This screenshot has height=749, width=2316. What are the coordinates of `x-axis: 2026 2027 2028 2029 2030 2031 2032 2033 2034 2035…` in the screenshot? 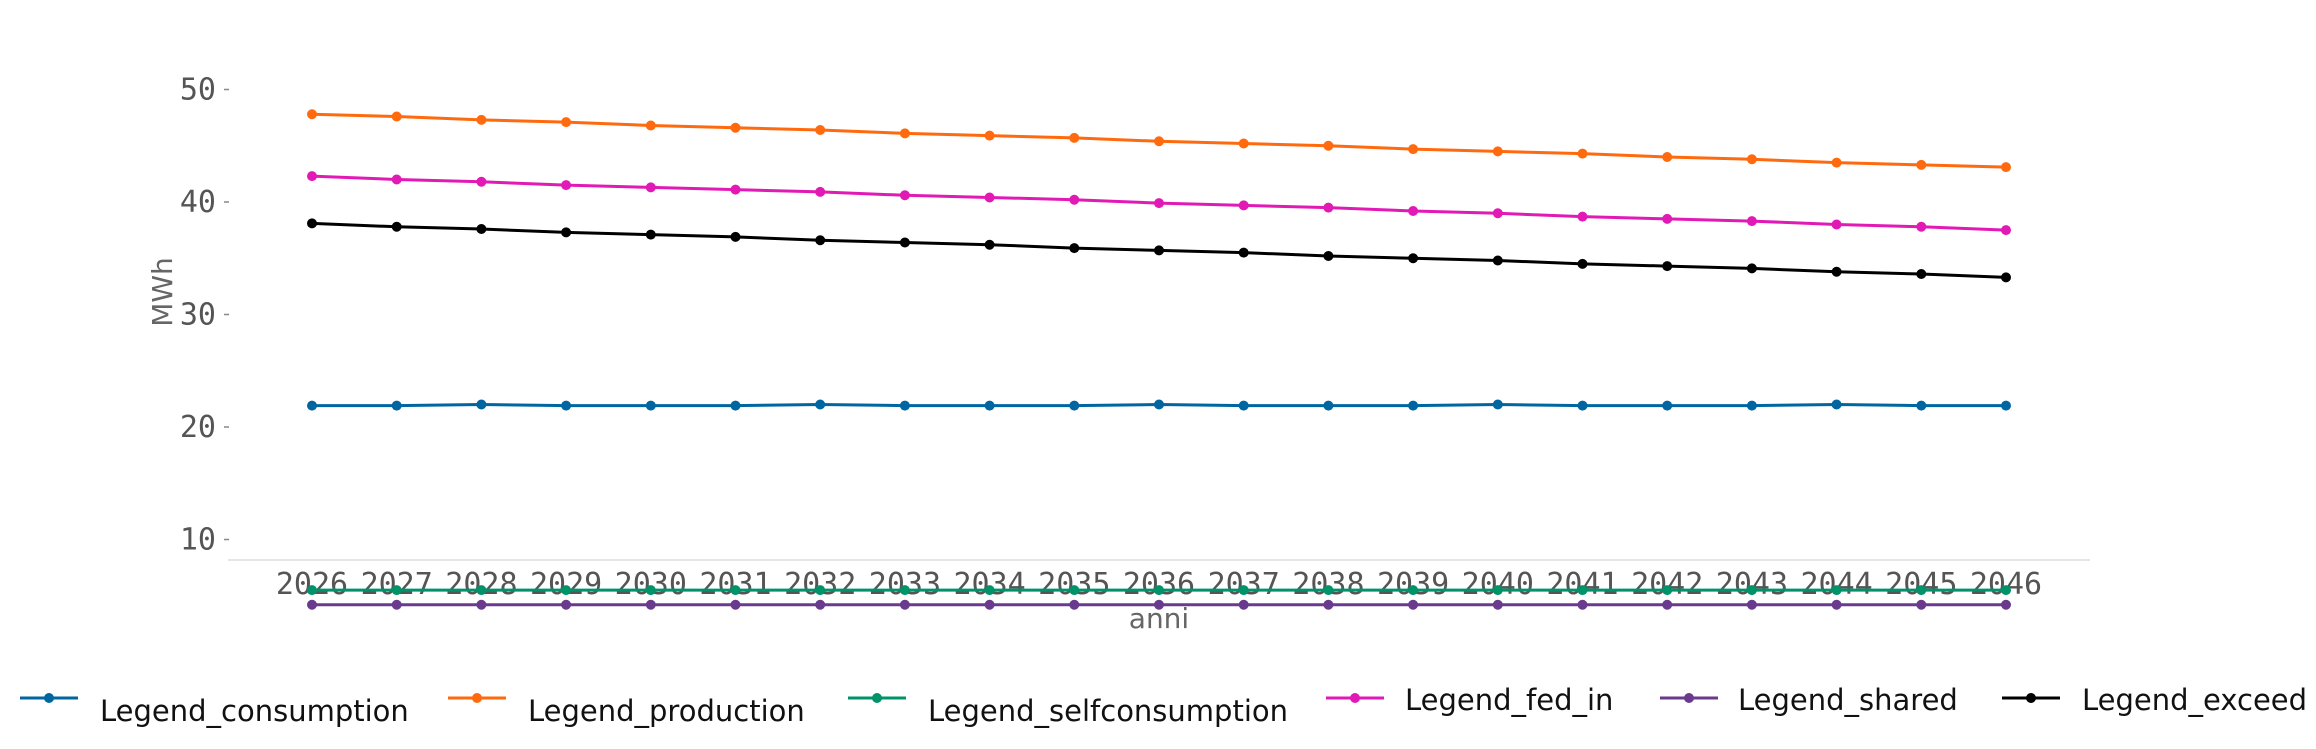 It's located at (1159, 580).